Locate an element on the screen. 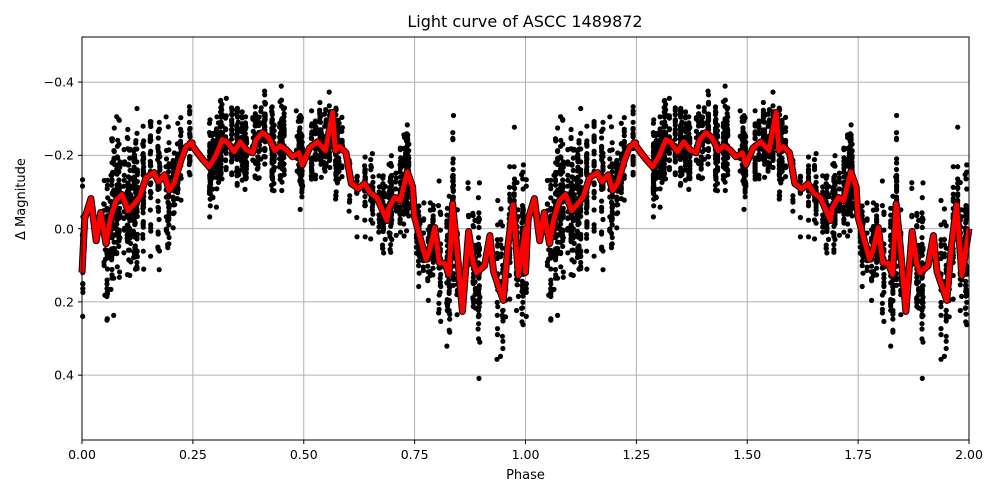  x-tick-label: 1.75 is located at coordinates (858, 454).